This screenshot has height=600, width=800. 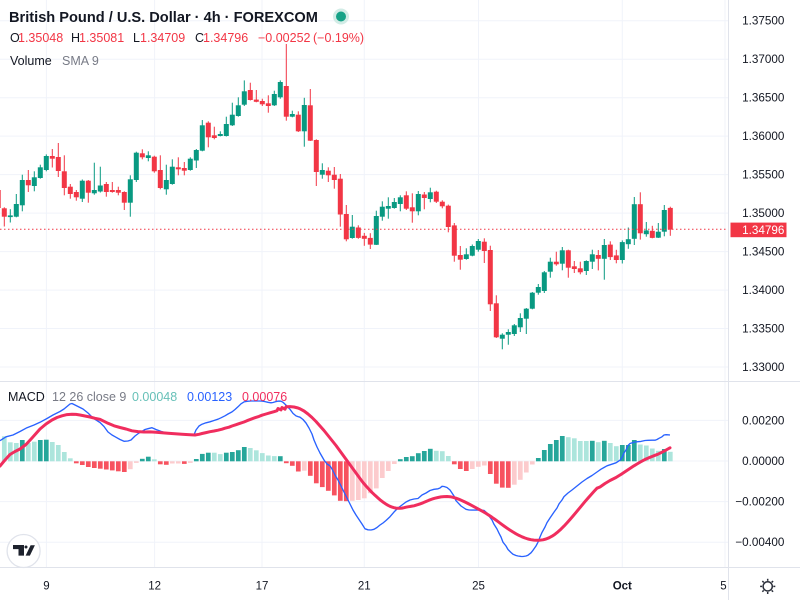 What do you see at coordinates (760, 502) in the screenshot?
I see `svg-text: −0.00200` at bounding box center [760, 502].